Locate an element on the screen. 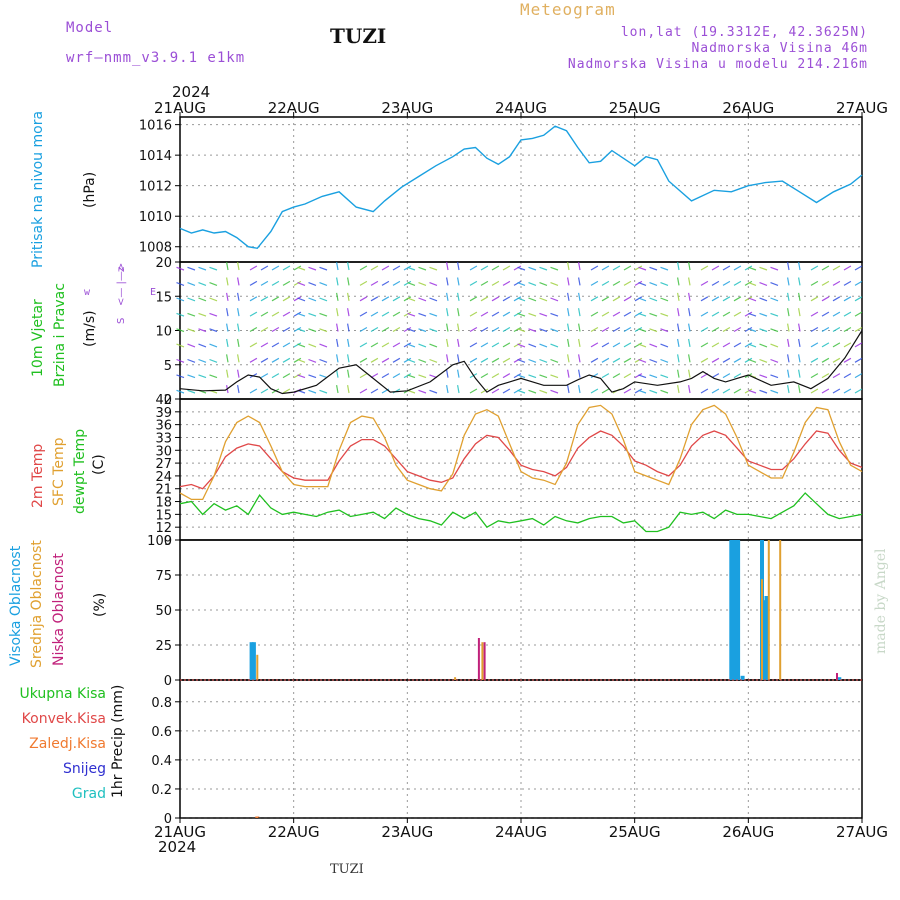 This screenshot has height=900, width=900. panel-clouds-ytick-label: 0 is located at coordinates (168, 681).